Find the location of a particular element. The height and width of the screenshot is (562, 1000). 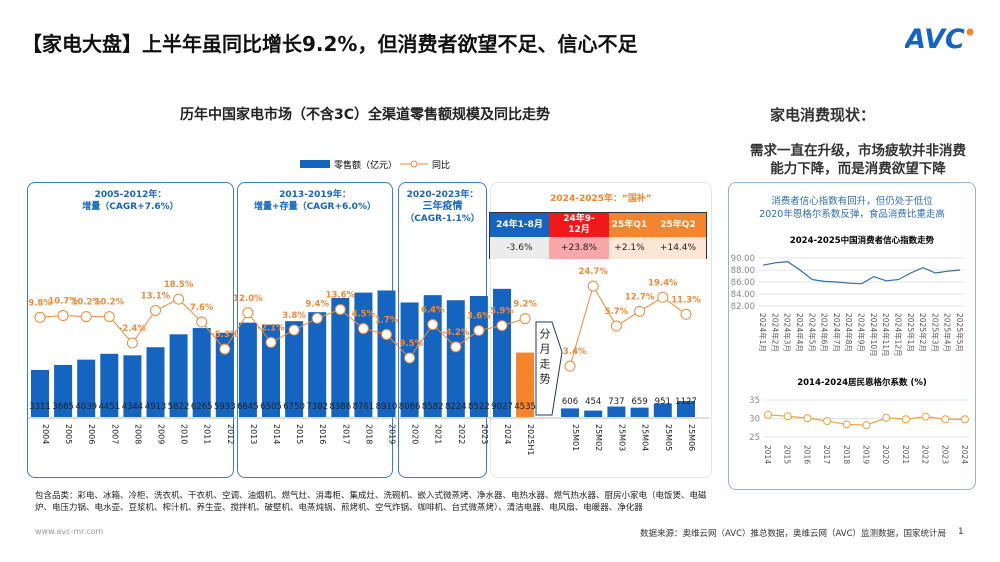

yoy-label: 24.7% is located at coordinates (593, 272).